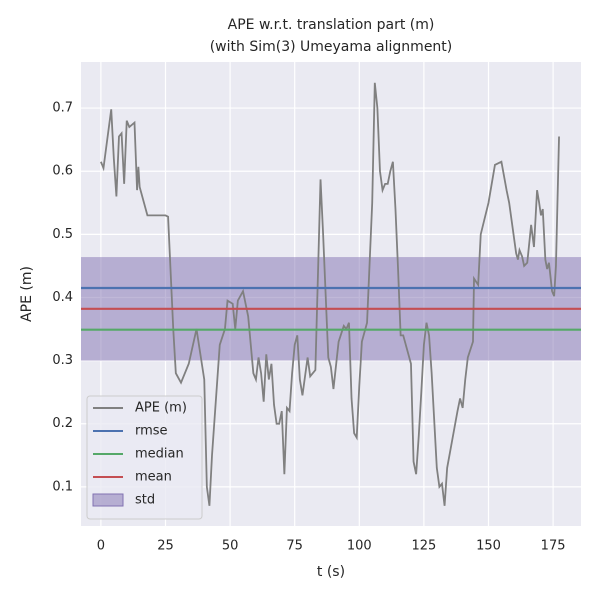 The image size is (600, 600). Describe the element at coordinates (151, 431) in the screenshot. I see `legend-label: rmse` at that location.